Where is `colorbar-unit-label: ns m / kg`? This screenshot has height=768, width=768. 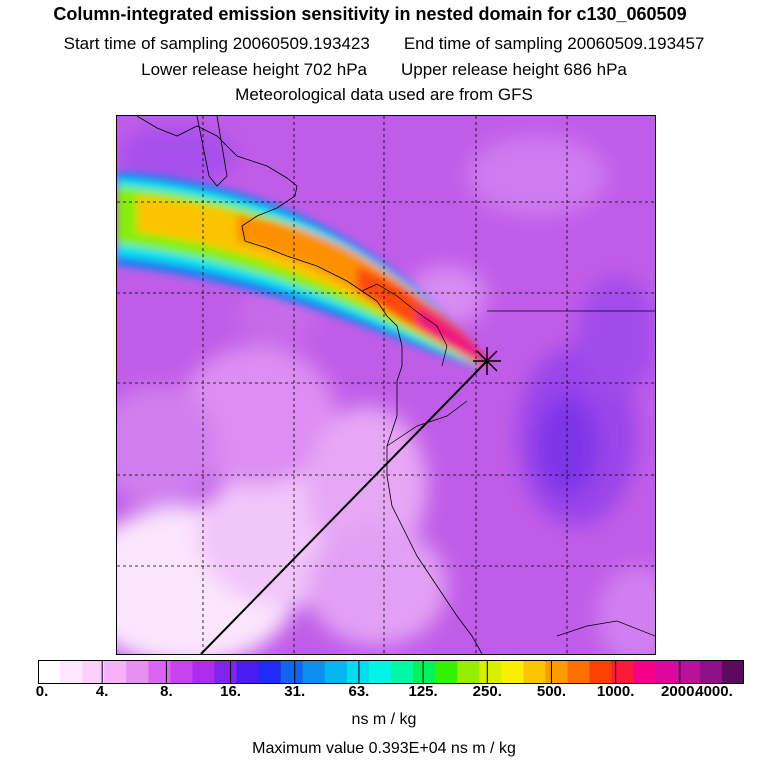 colorbar-unit-label: ns m / kg is located at coordinates (384, 719).